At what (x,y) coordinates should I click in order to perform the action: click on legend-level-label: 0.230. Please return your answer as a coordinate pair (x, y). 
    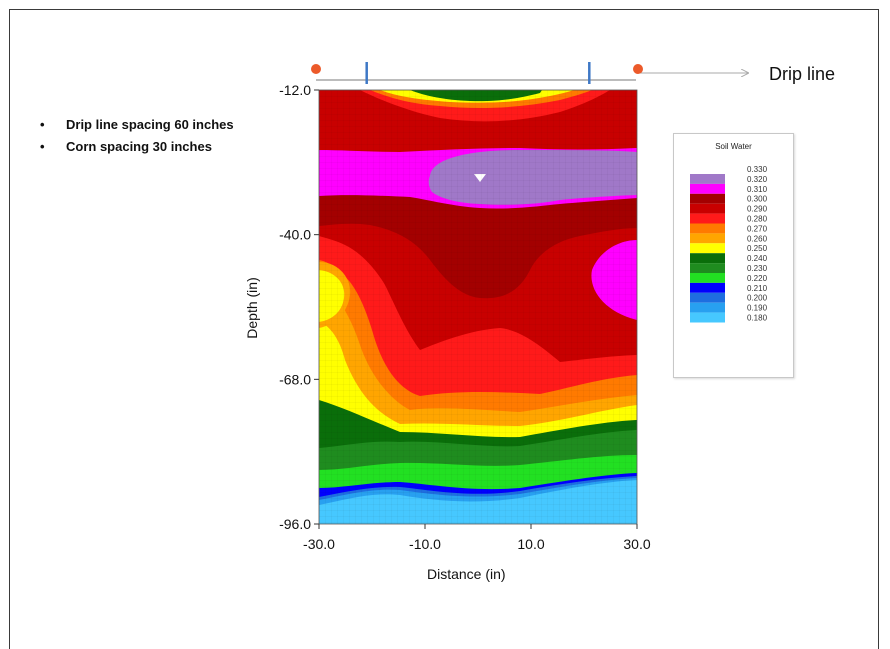
    Looking at the image, I should click on (757, 268).